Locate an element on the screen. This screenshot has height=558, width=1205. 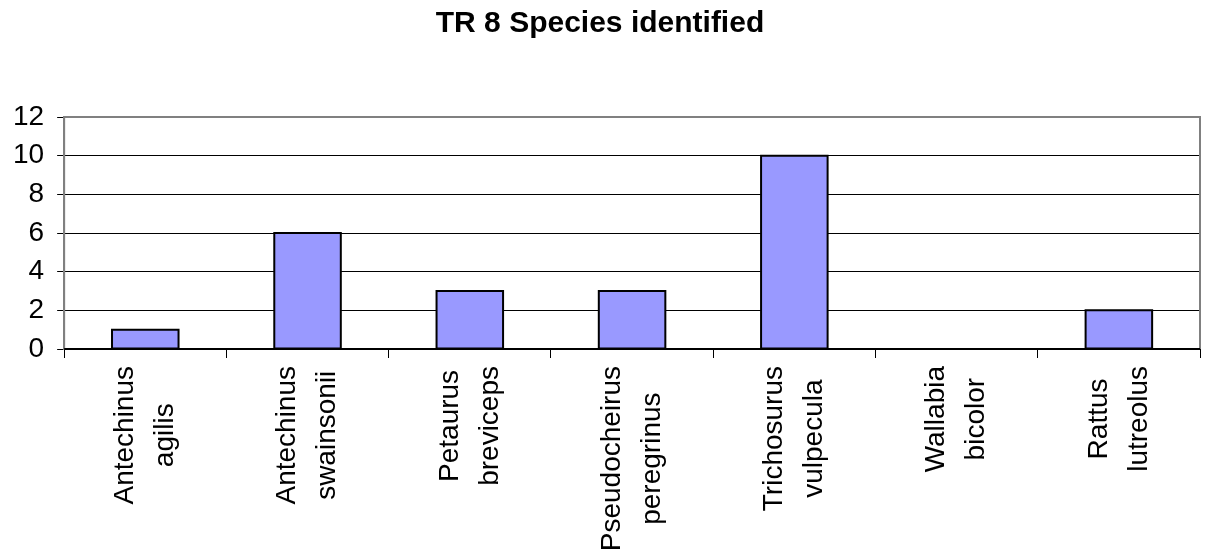
y-tick-label: 0 is located at coordinates (36, 347).